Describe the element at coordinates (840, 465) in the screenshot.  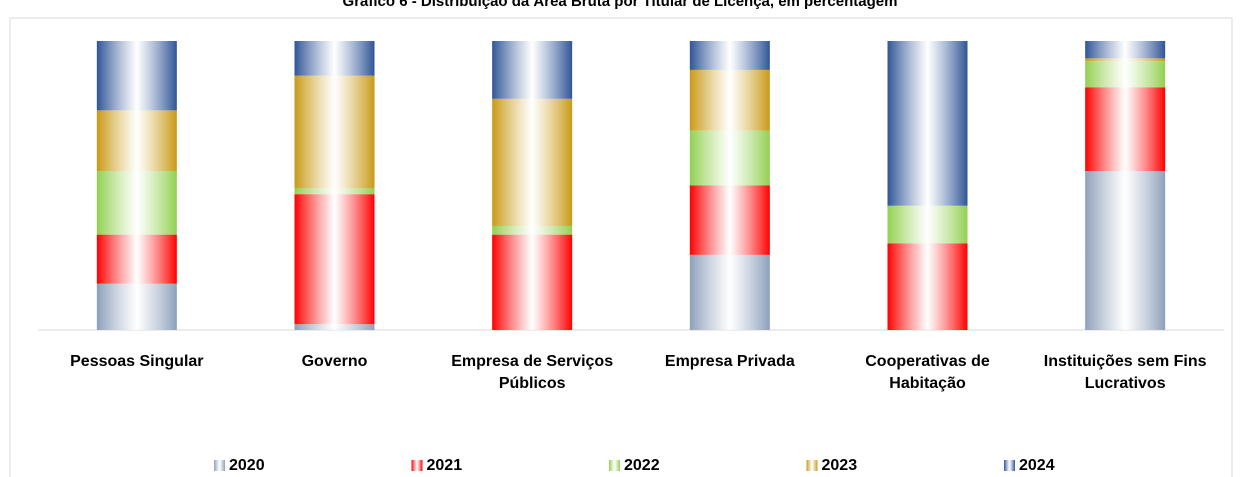
I see `legend-label: 2023` at that location.